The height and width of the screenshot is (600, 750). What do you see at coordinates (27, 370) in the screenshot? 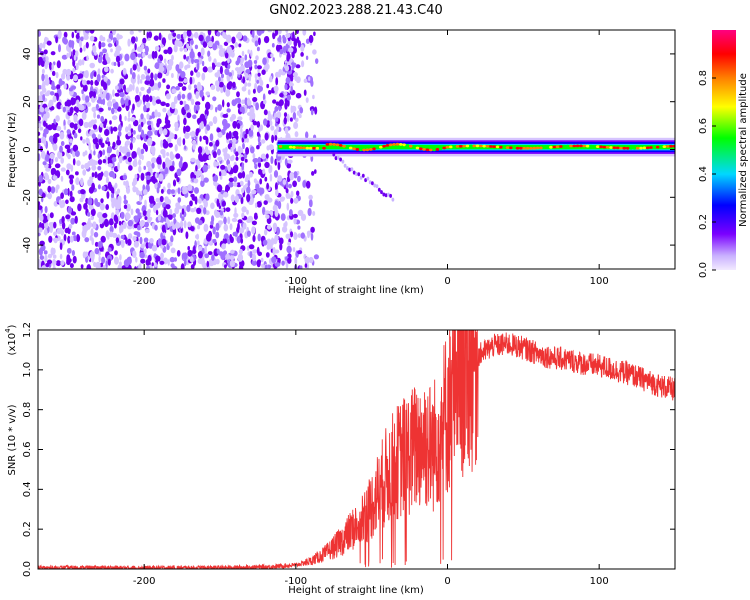
I see `snr-ytick-label: 1.0` at bounding box center [27, 370].